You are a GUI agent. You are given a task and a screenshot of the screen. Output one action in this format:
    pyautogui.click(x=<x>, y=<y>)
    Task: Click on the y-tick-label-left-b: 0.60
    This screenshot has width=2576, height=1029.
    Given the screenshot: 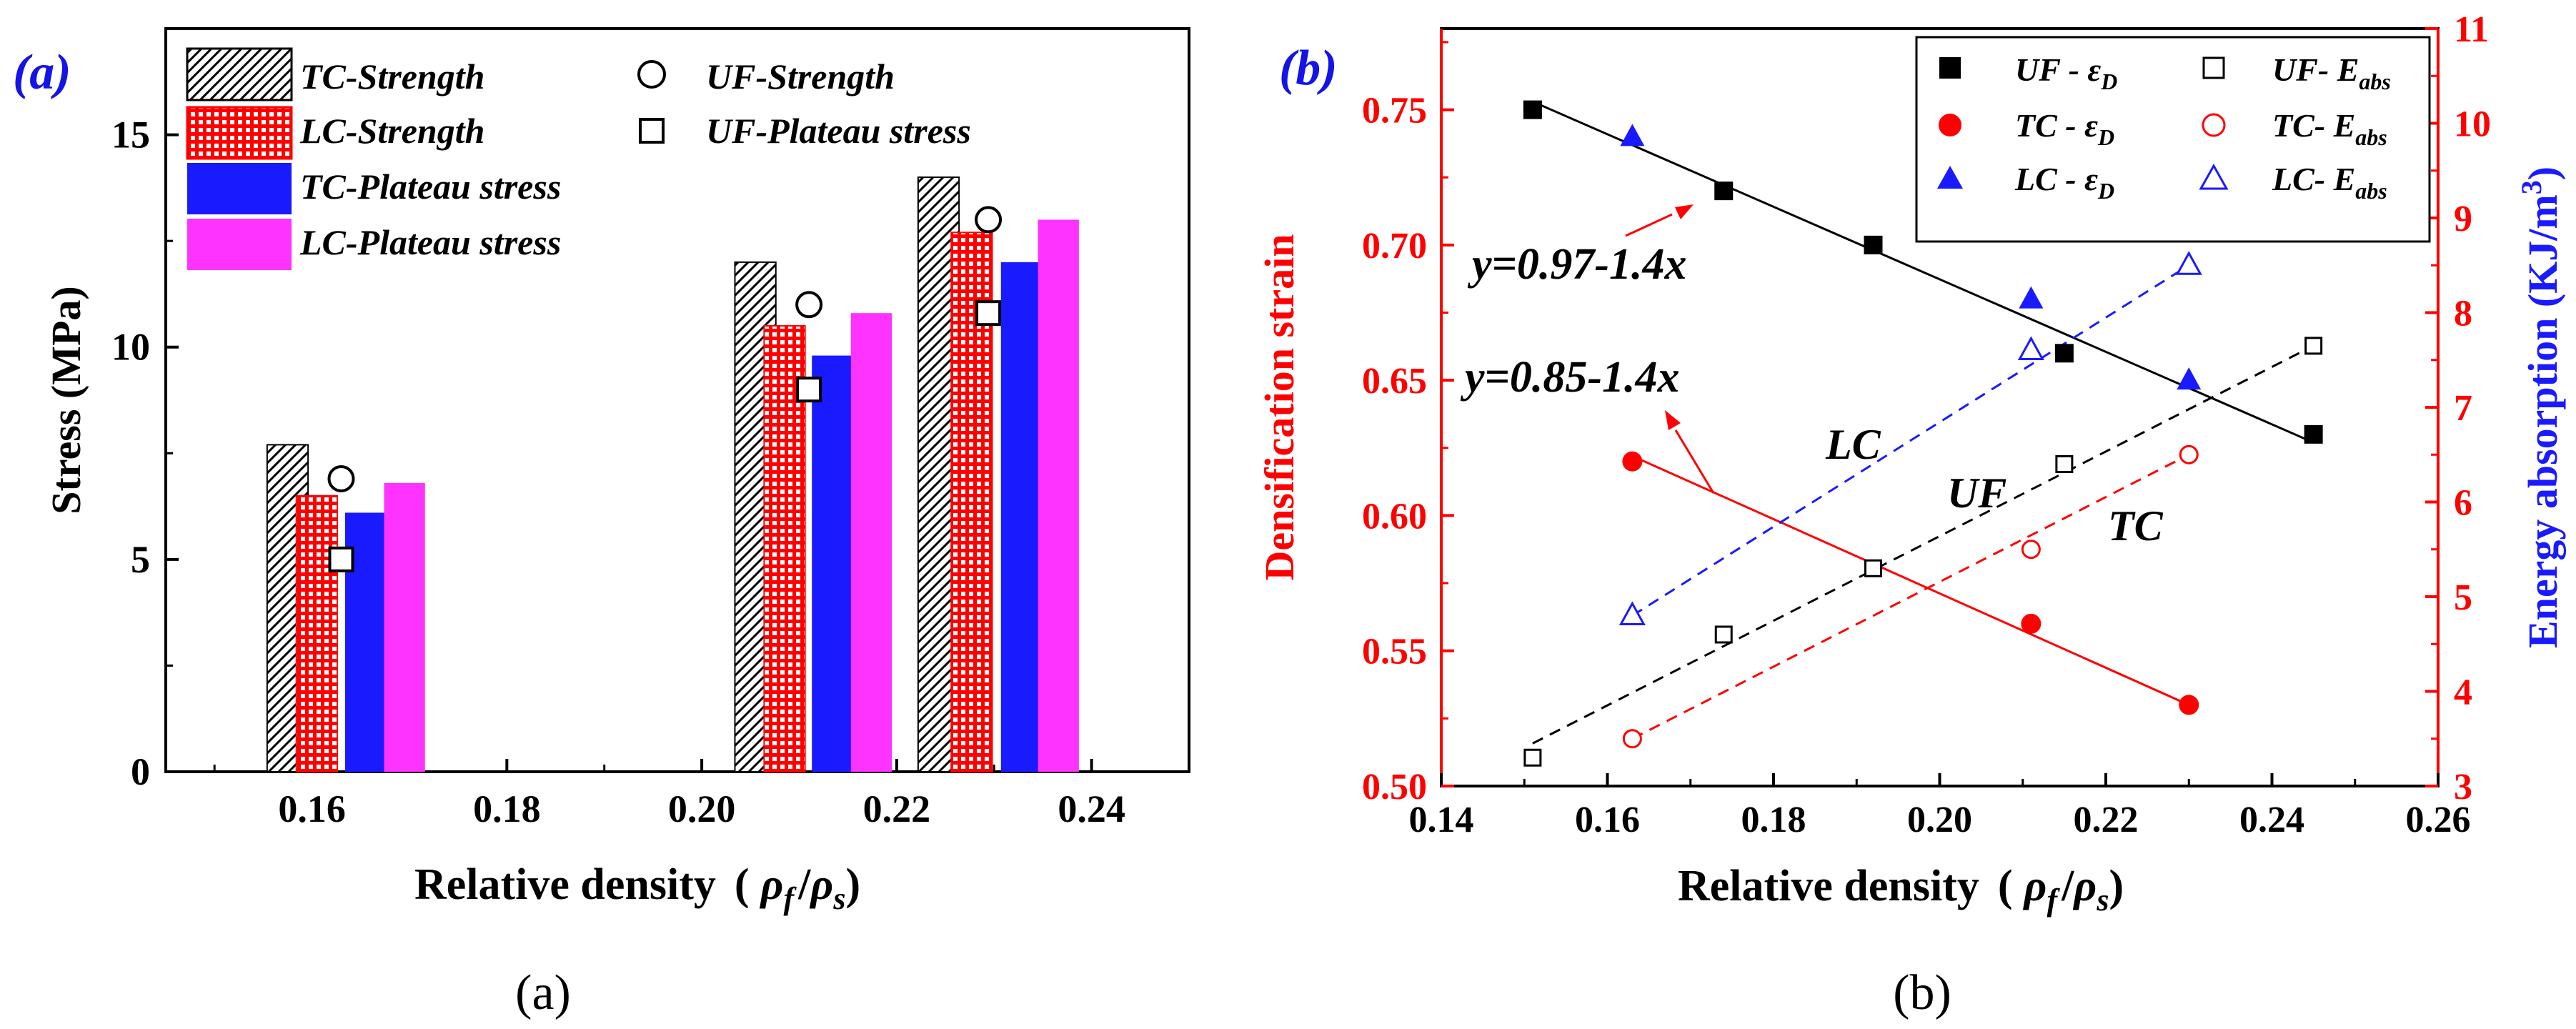 What is the action you would take?
    pyautogui.click(x=1394, y=516)
    